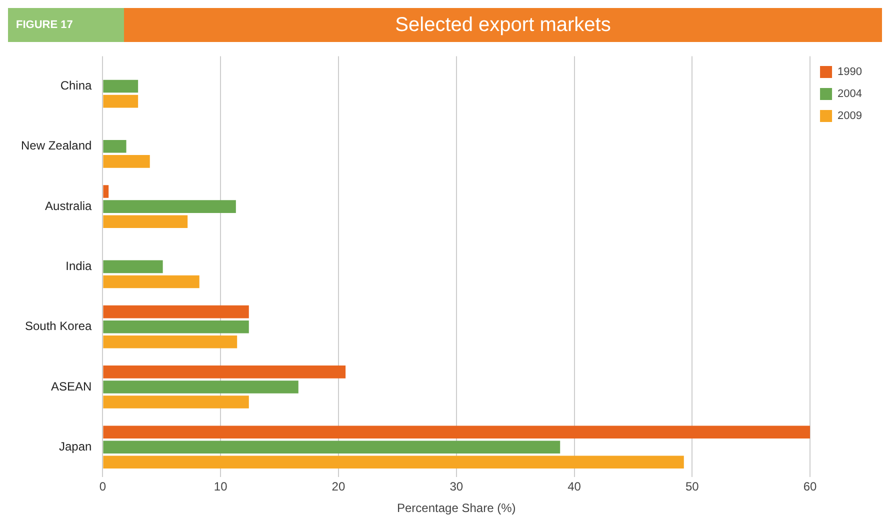 The image size is (890, 531). What do you see at coordinates (76, 85) in the screenshot?
I see `y-tick-label: China` at bounding box center [76, 85].